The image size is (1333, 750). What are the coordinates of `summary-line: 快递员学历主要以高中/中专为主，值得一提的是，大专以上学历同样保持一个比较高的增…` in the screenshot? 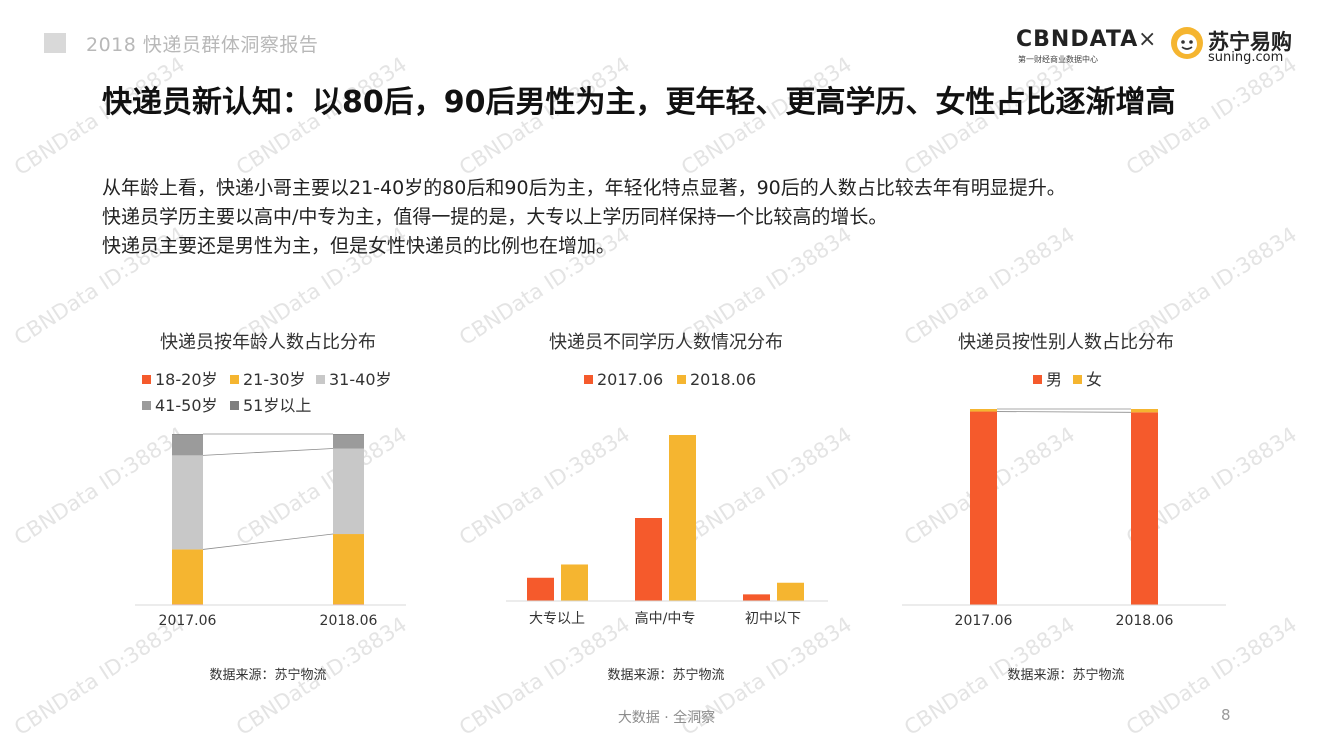 It's located at (495, 217).